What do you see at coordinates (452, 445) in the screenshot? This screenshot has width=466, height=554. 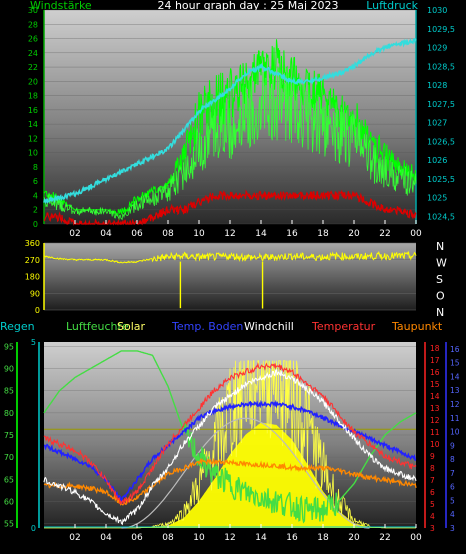 I see `ground-temp-axis-tick-label: 9` at bounding box center [452, 445].